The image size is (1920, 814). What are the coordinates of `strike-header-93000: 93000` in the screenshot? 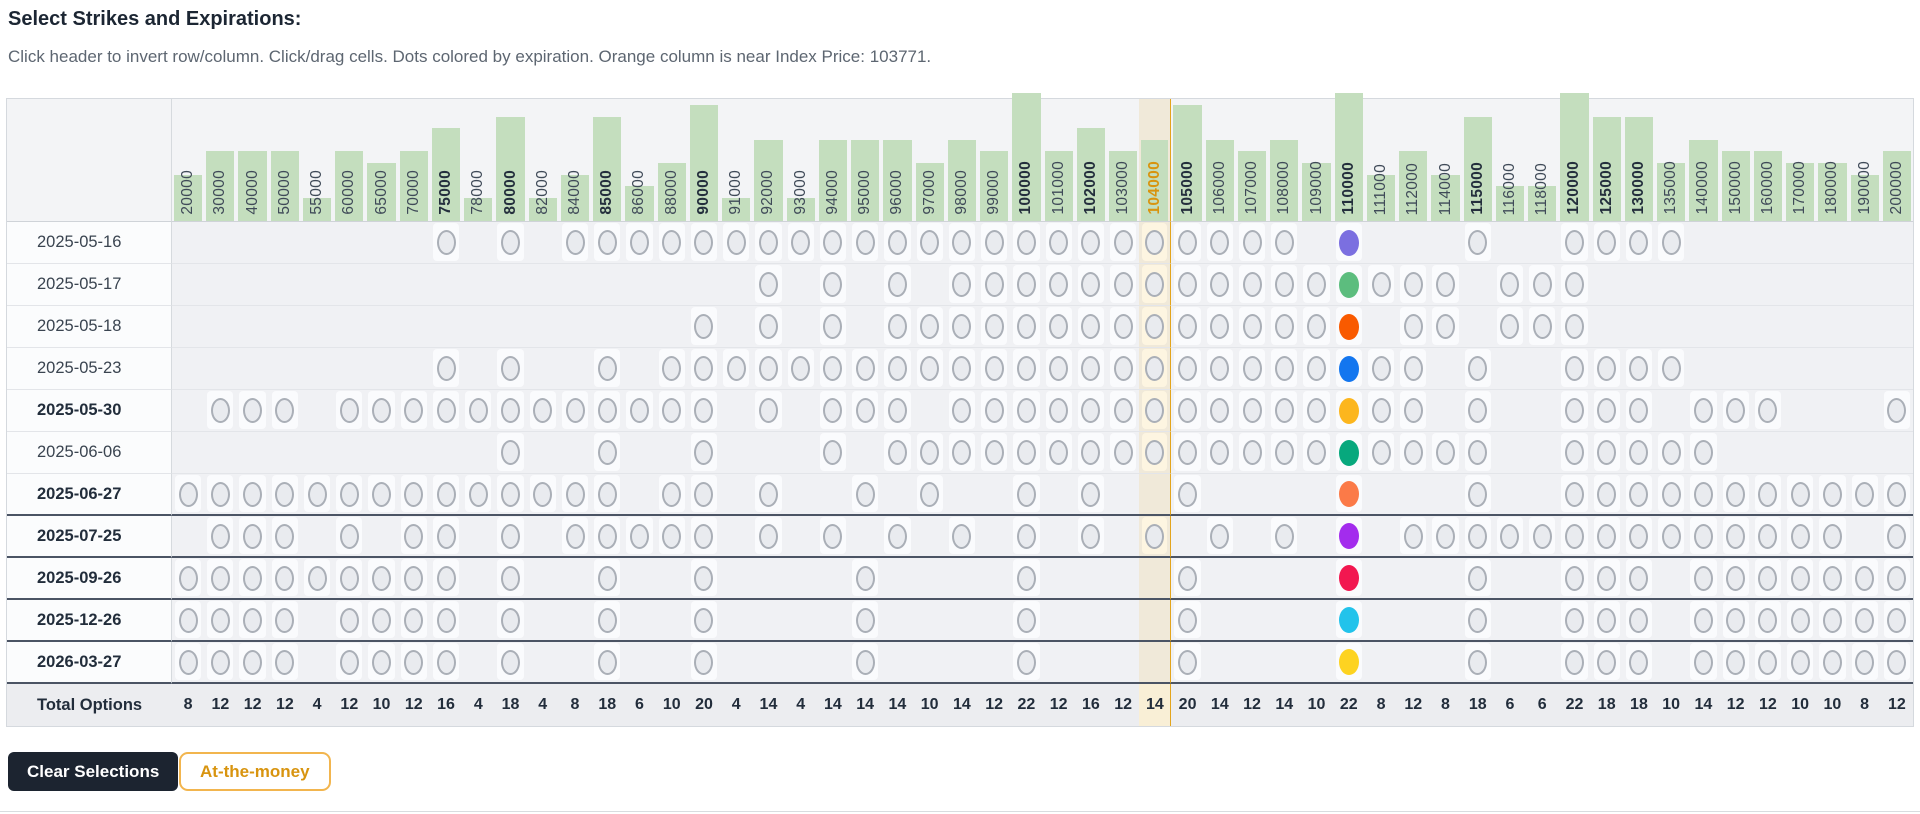 It's located at (800, 160).